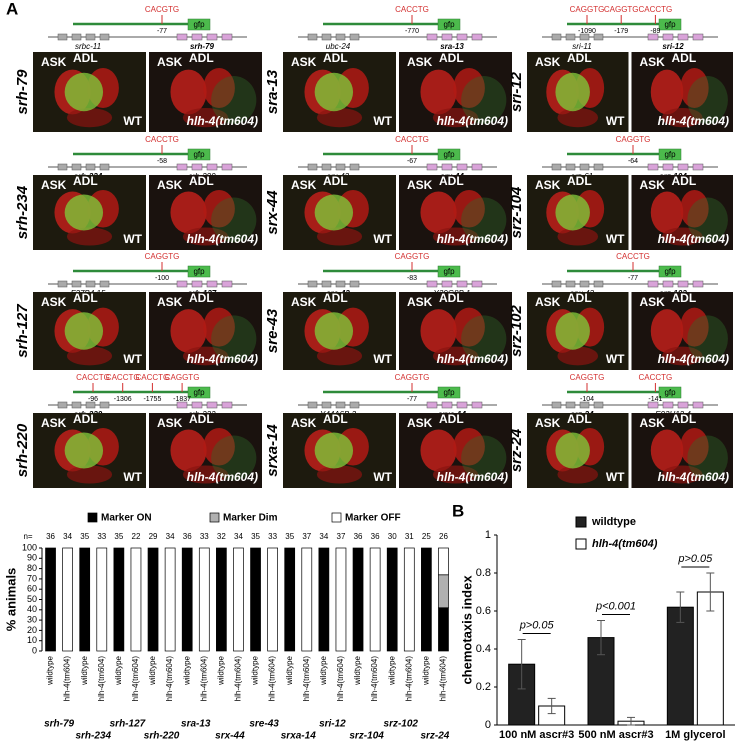  Describe the element at coordinates (516, 330) in the screenshot. I see `gene-label: srz-102` at that location.